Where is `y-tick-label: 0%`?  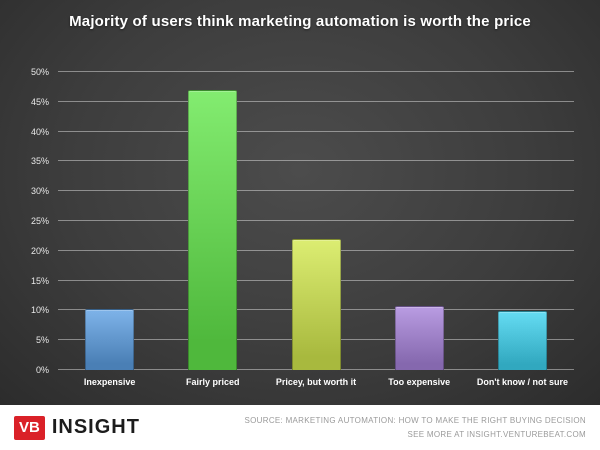 y-tick-label: 0% is located at coordinates (42, 370).